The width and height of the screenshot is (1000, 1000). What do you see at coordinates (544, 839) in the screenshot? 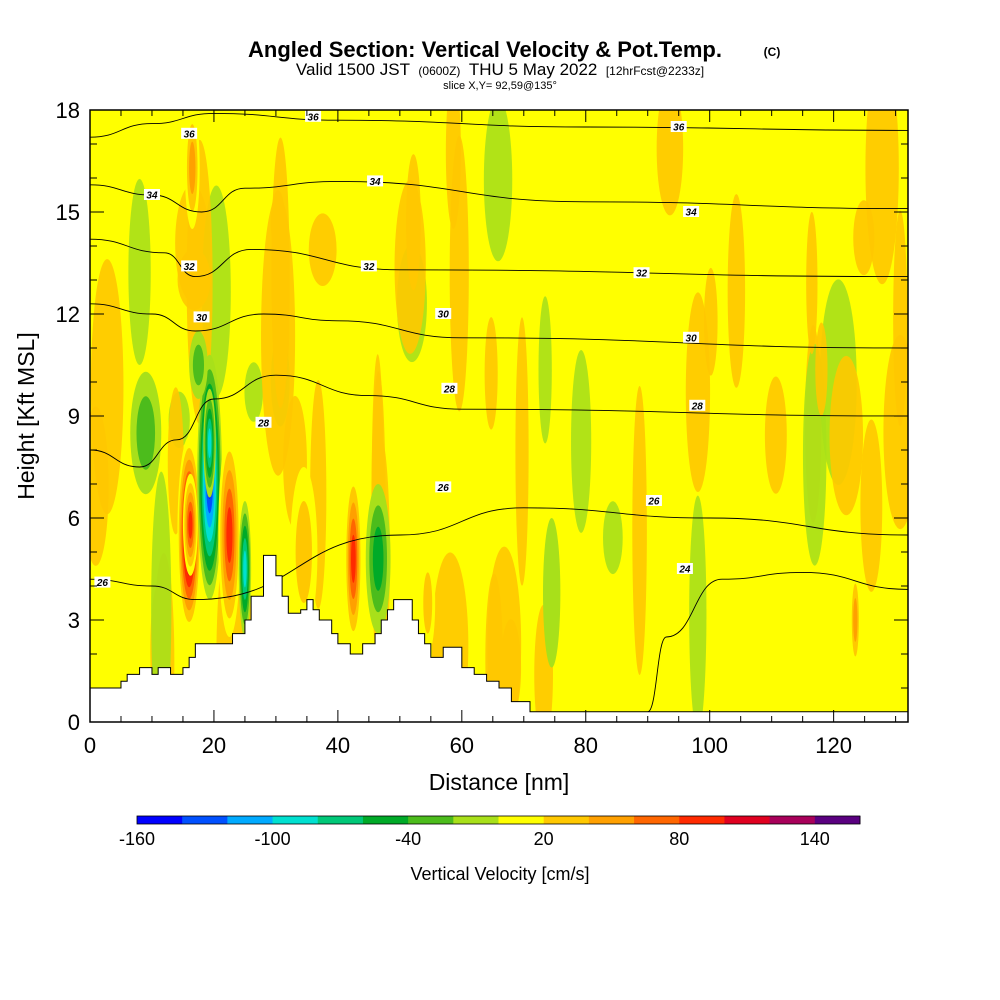
I see `colorbar-label: 20` at bounding box center [544, 839].